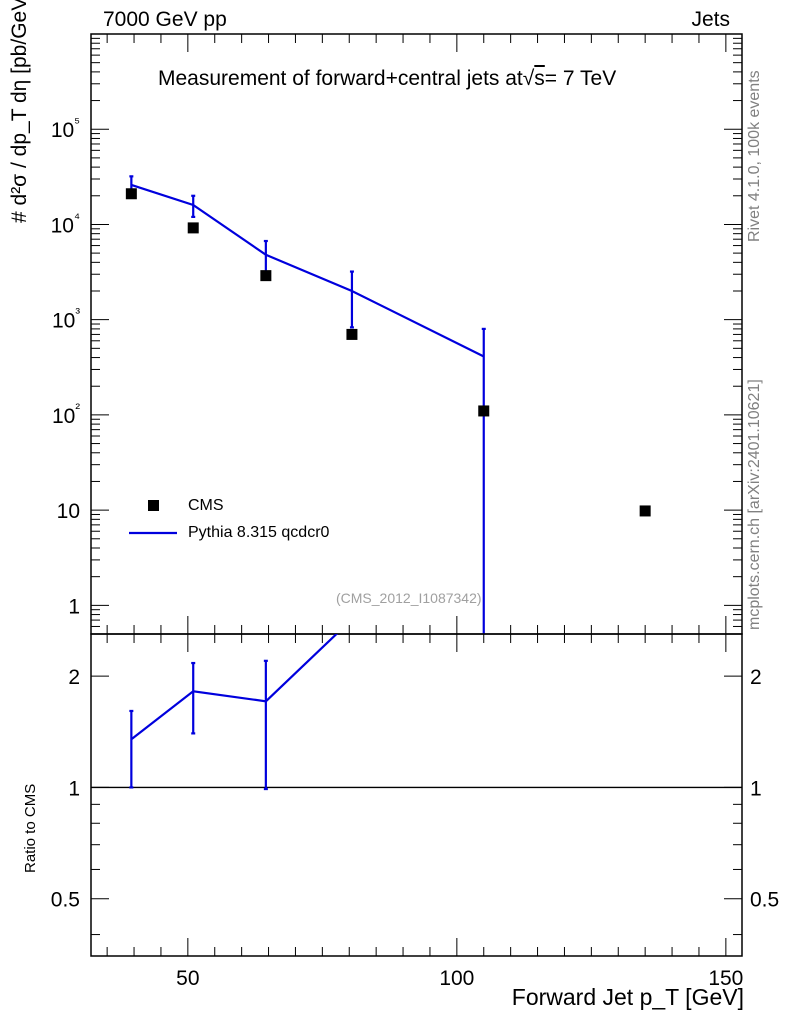 The image size is (786, 1024). I want to click on y-tick-label: 1, so click(74, 606).